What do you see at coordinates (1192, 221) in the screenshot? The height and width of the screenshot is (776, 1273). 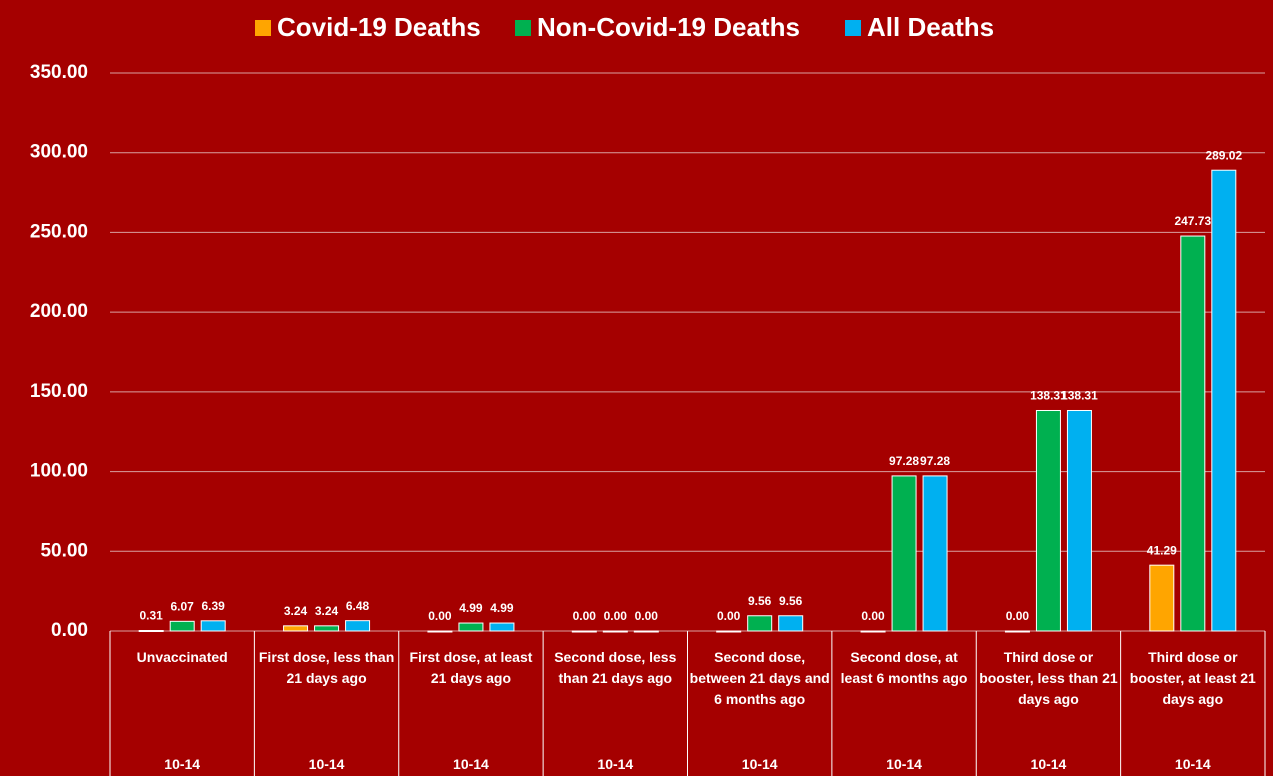 I see `value-label: 247.73` at bounding box center [1192, 221].